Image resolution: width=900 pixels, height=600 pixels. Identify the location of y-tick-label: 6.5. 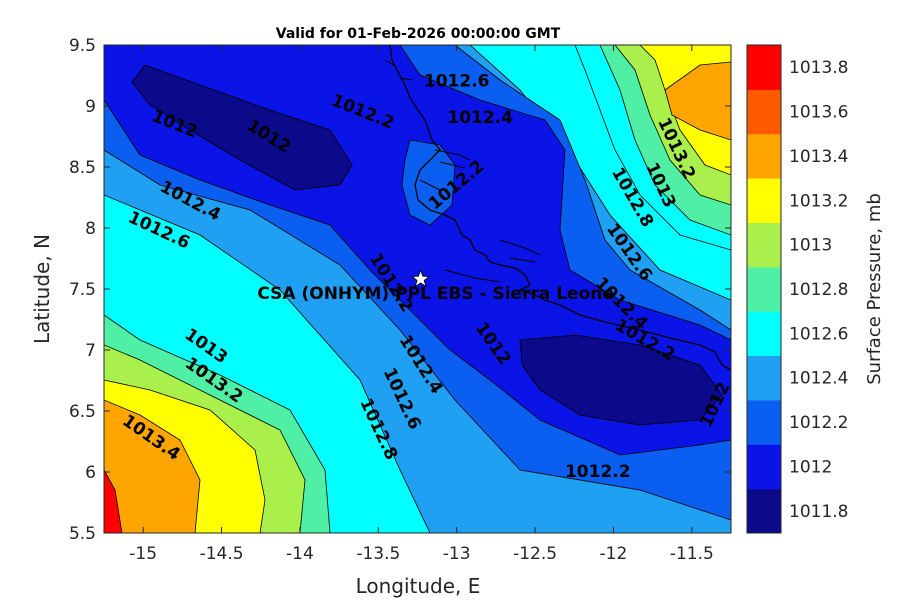
(82, 412).